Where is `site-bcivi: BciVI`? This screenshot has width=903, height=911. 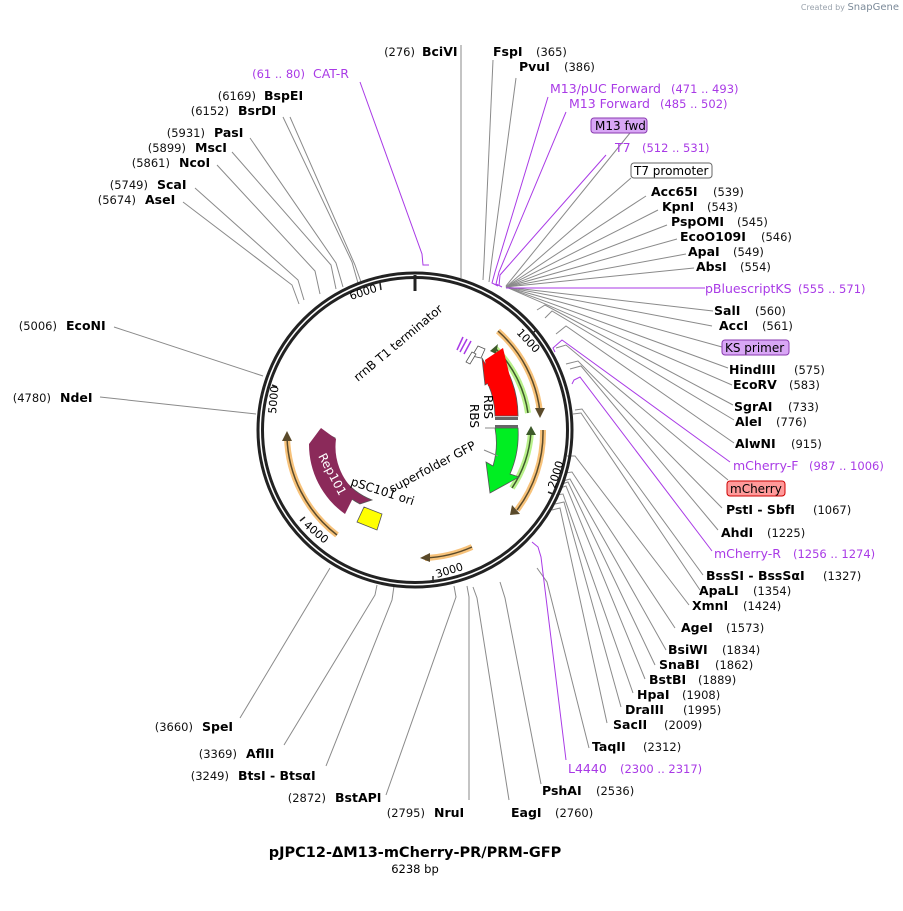 site-bcivi: BciVI is located at coordinates (440, 51).